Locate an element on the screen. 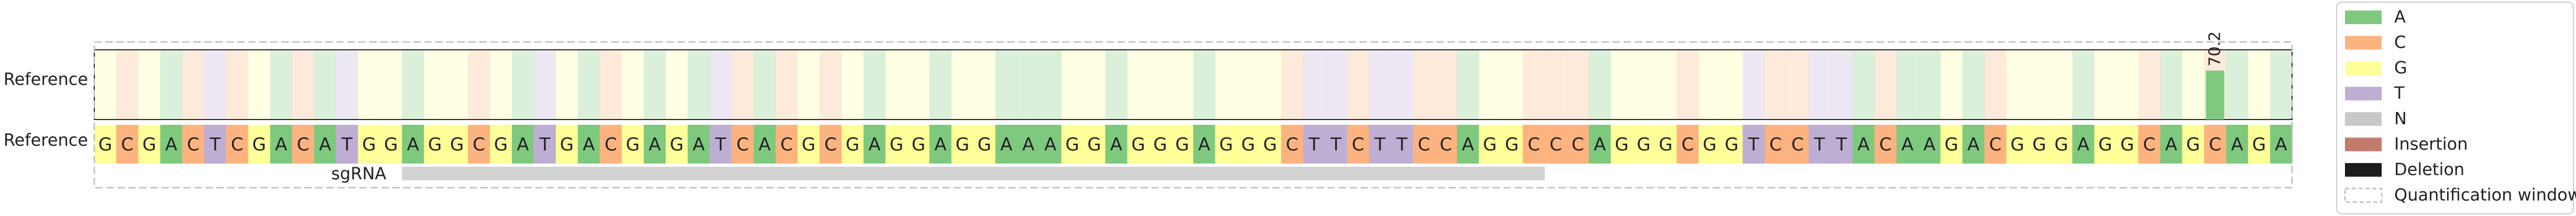  reference-base-letter-99: A is located at coordinates (2281, 144).